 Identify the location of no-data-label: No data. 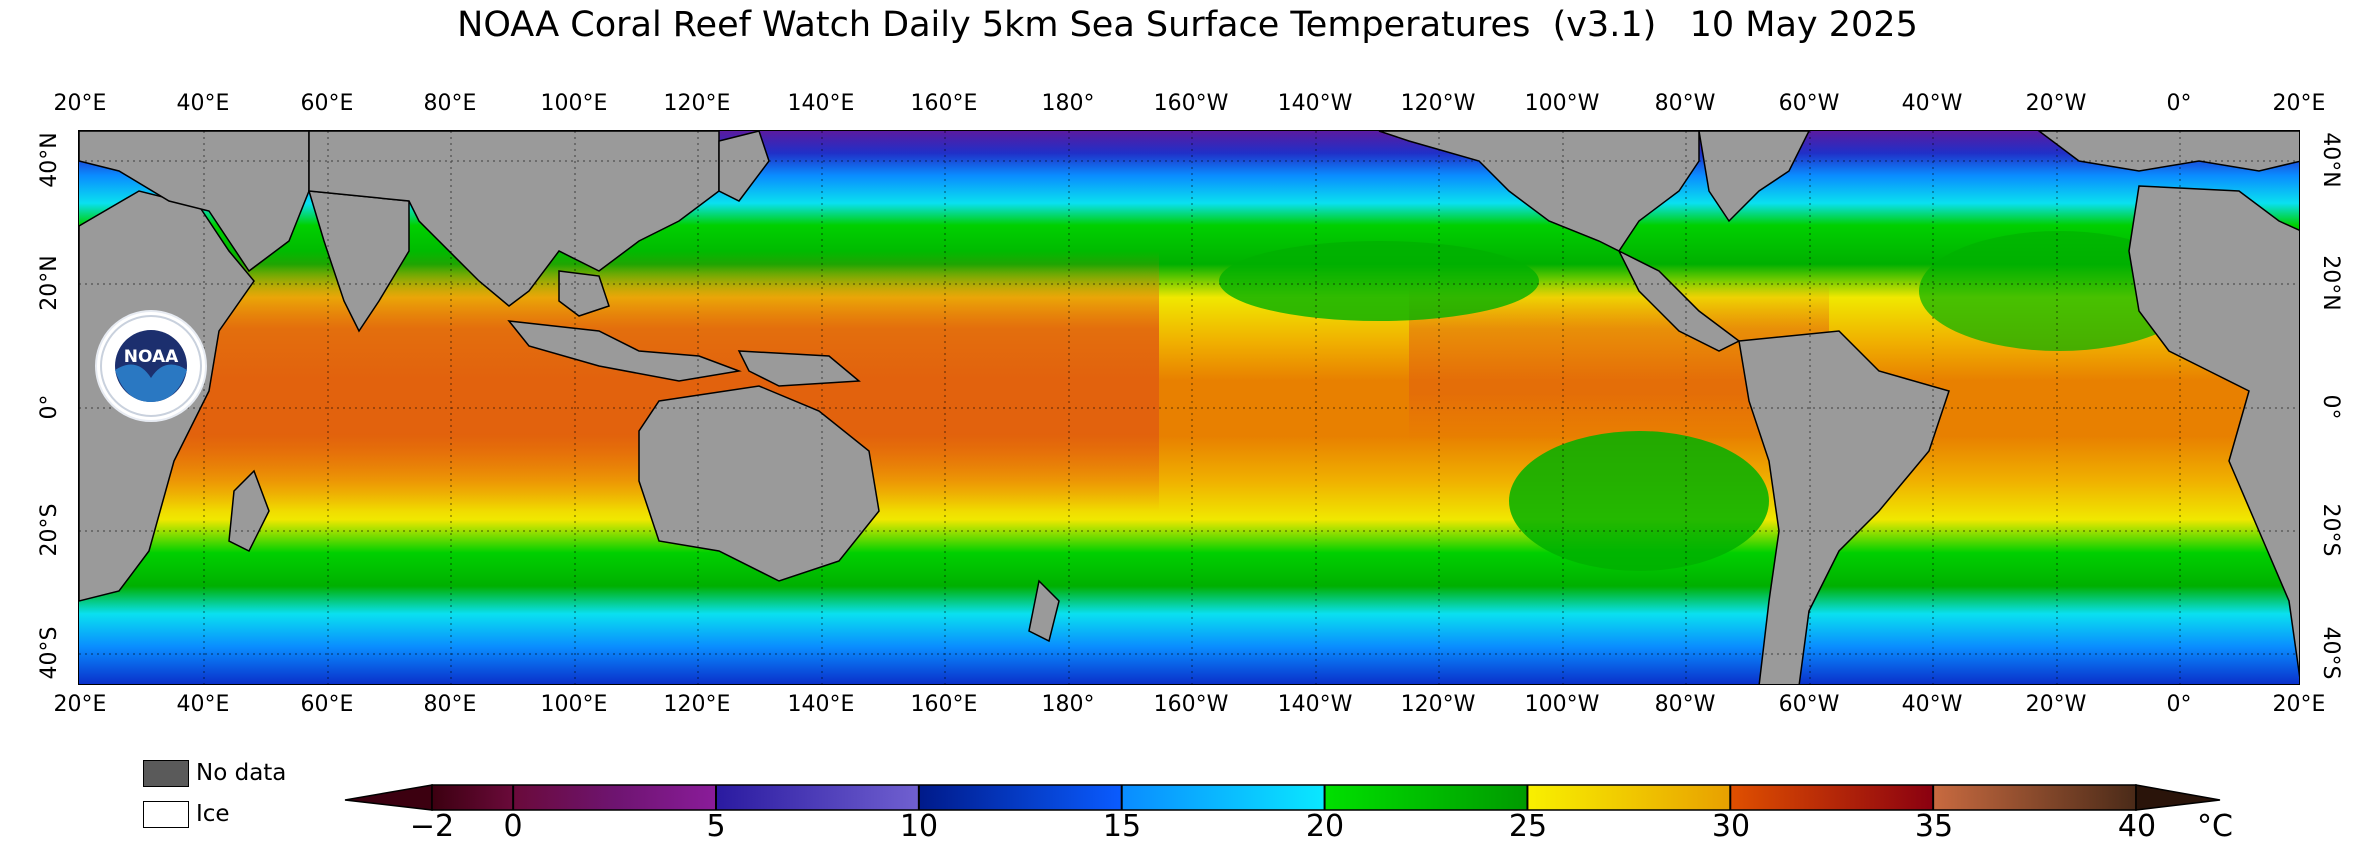
(241, 773).